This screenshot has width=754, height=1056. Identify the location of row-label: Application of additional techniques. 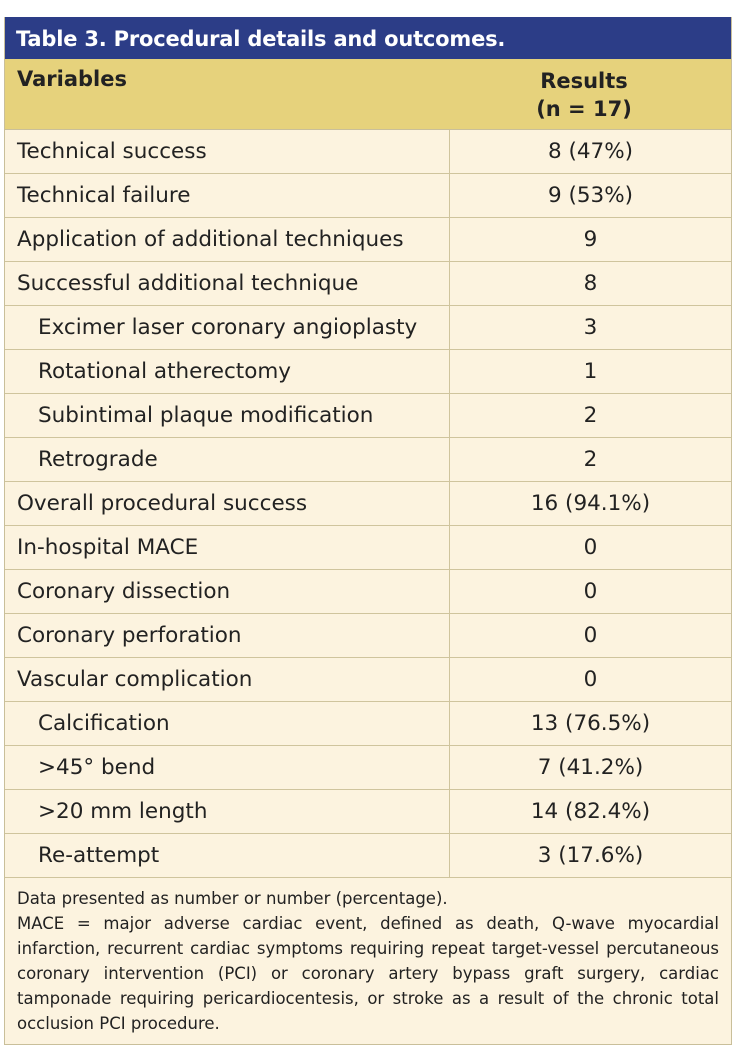
(227, 239).